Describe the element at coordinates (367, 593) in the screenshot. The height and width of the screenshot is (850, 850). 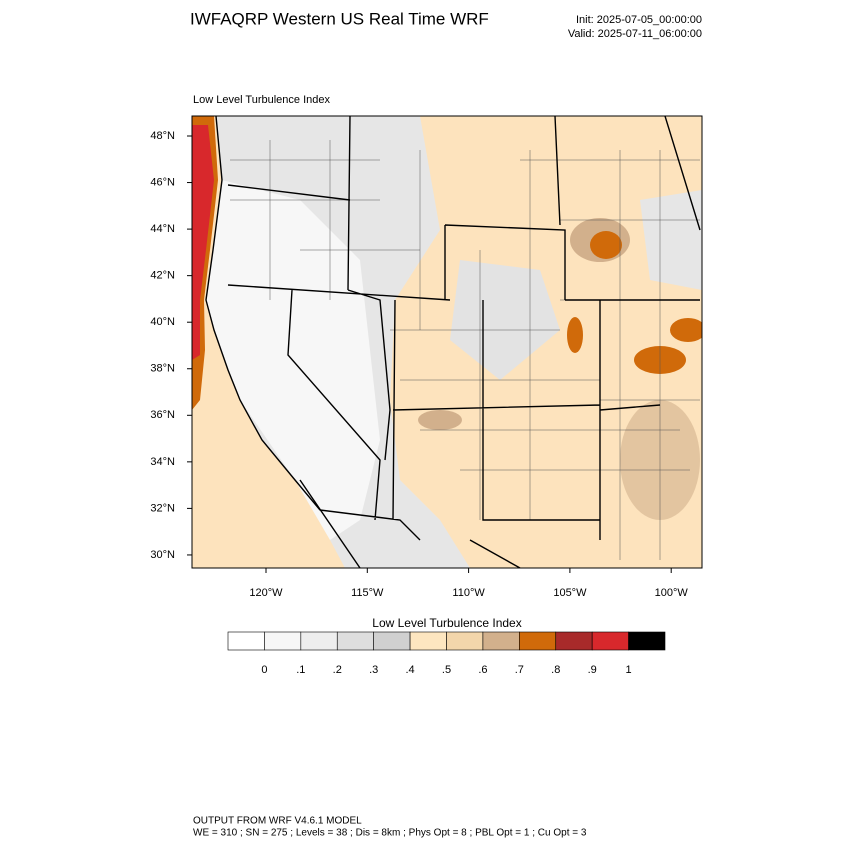
I see `lon-label: 115°W` at that location.